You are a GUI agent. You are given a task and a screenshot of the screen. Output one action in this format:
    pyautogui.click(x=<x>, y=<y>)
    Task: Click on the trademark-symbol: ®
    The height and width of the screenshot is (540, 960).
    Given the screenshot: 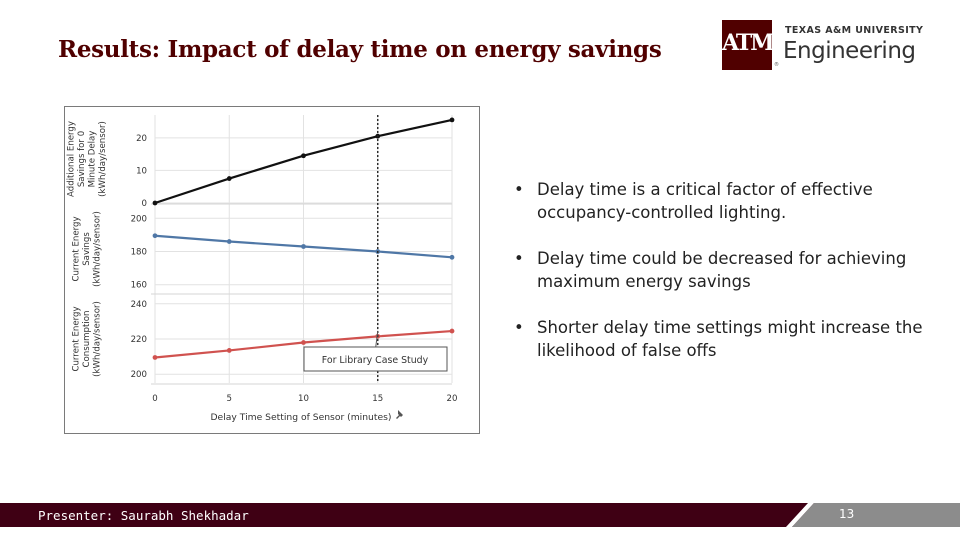 What is the action you would take?
    pyautogui.click(x=776, y=65)
    